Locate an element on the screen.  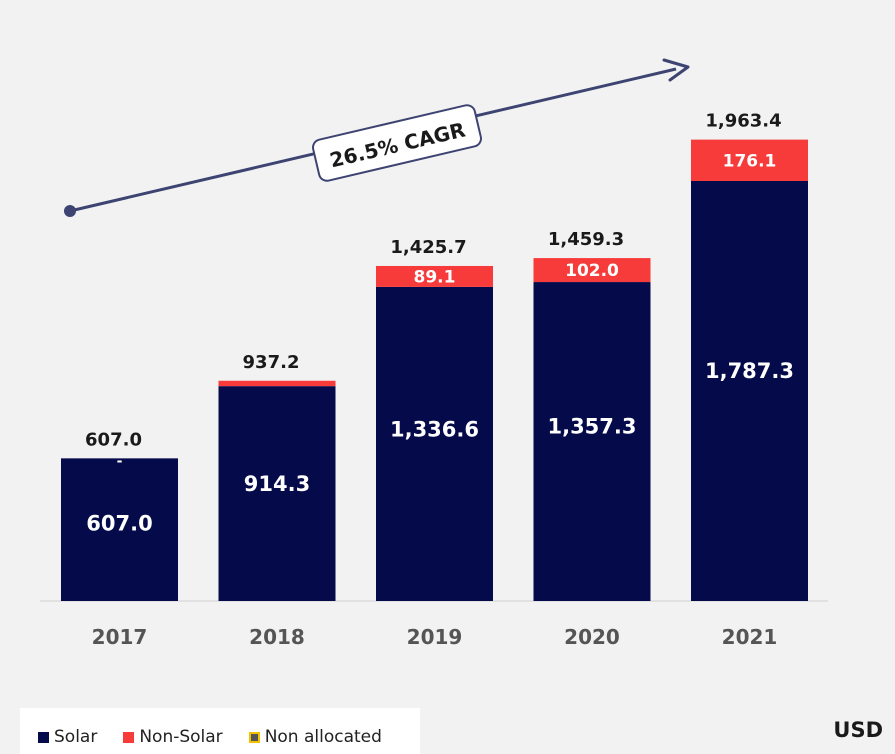
legend-background is located at coordinates (220, 731).